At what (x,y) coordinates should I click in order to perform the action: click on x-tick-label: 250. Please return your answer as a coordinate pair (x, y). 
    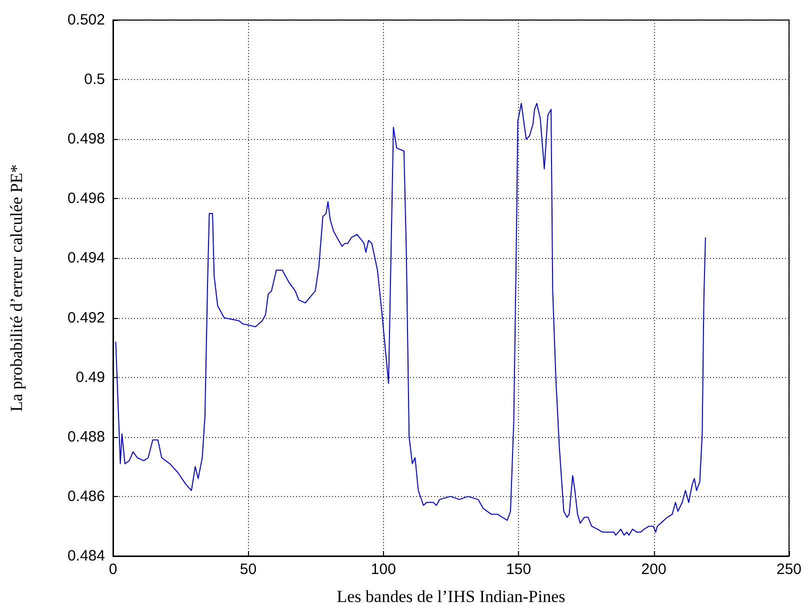
    Looking at the image, I should click on (789, 569).